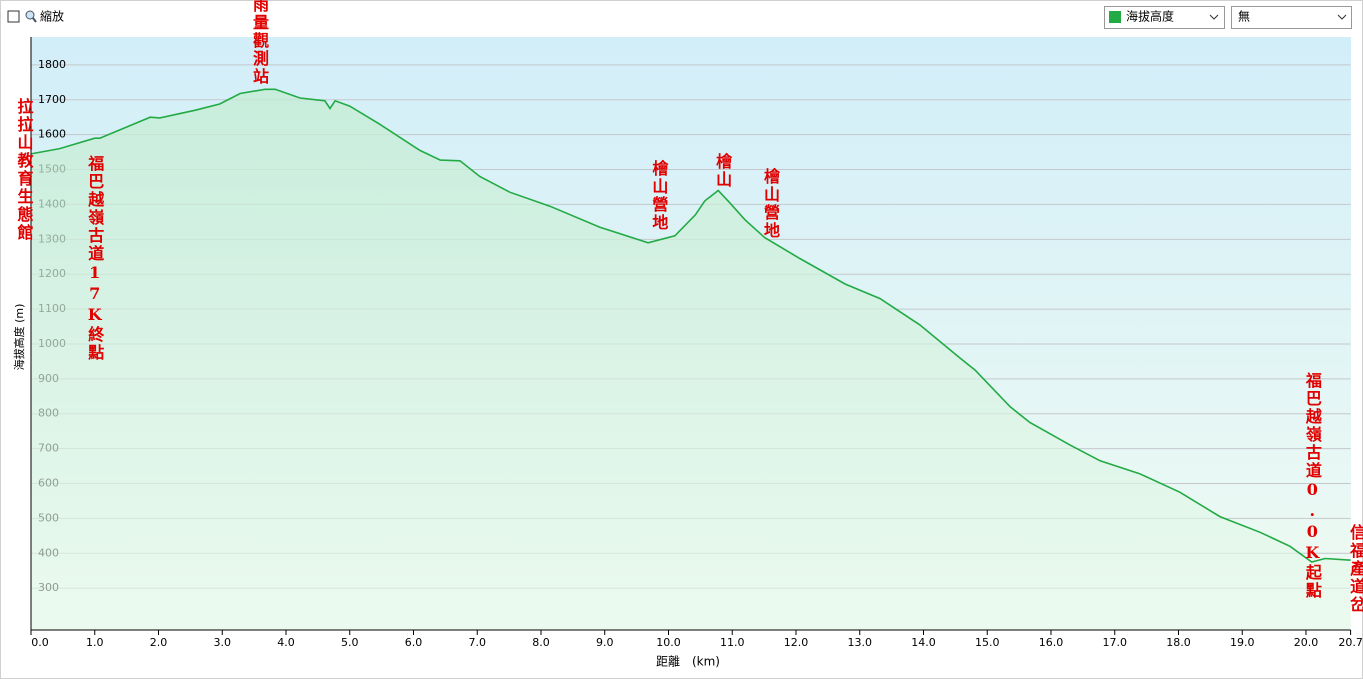 The image size is (1363, 679). Describe the element at coordinates (159, 642) in the screenshot. I see `x-tick-label: 2.0` at that location.